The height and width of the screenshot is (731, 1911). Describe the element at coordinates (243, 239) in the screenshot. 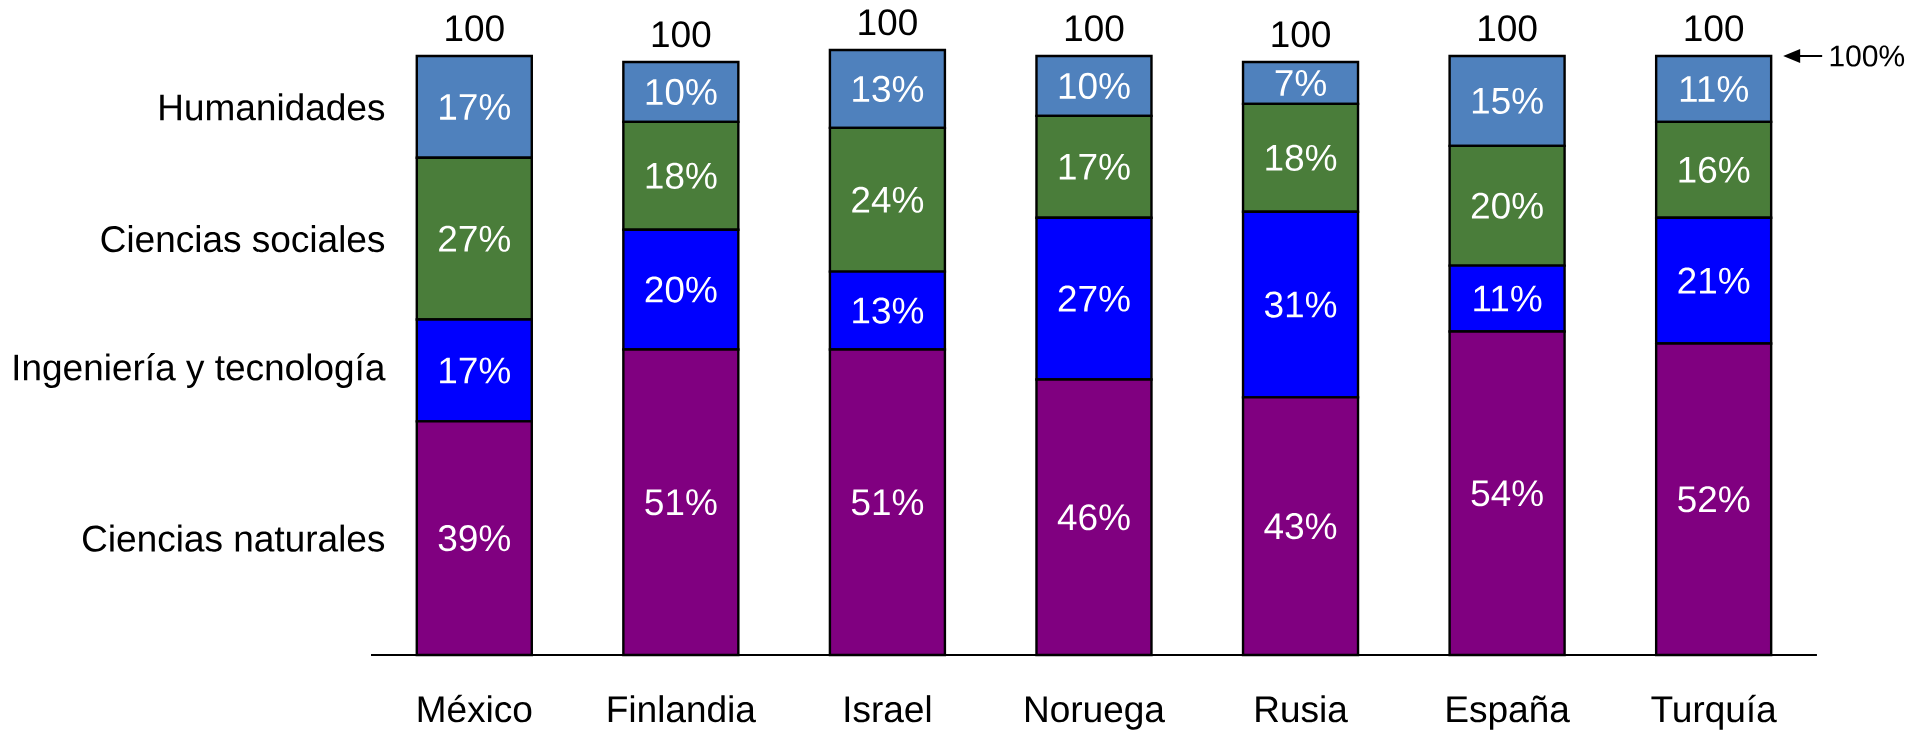

I see `series-label: Ciencias sociales` at that location.